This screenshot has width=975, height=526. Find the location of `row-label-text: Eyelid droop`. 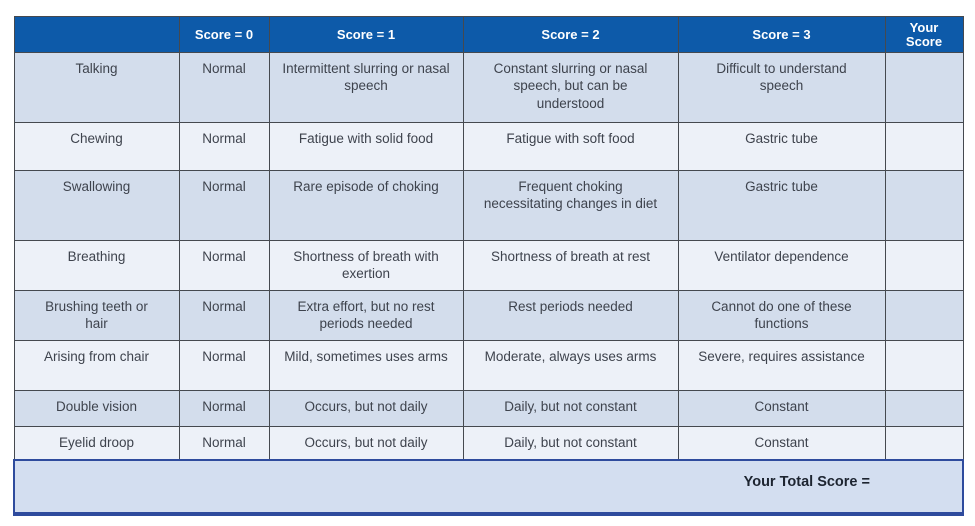

row-label-text: Eyelid droop is located at coordinates (96, 442).